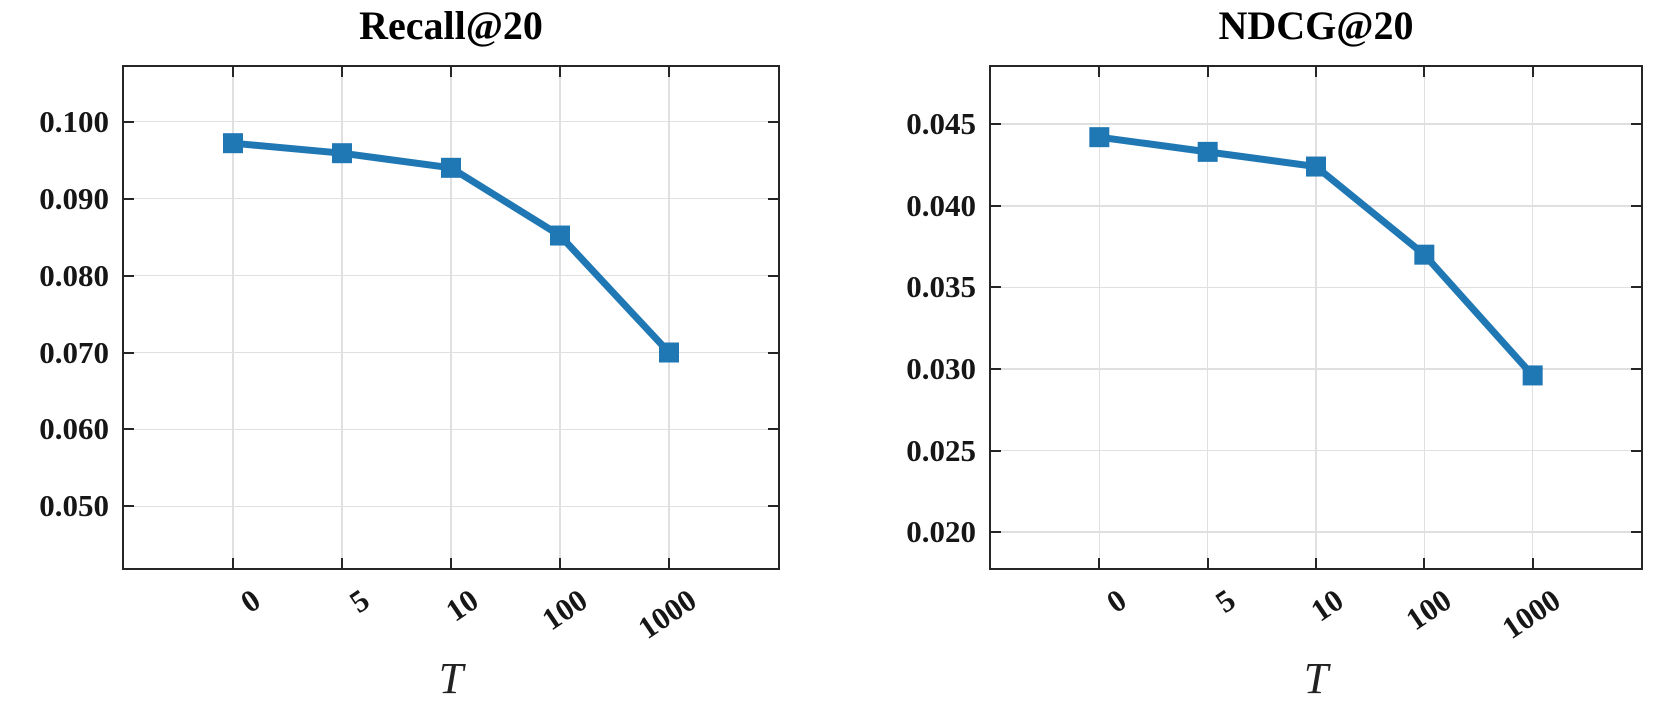 This screenshot has width=1660, height=719. I want to click on chart-title: Recall@20, so click(451, 25).